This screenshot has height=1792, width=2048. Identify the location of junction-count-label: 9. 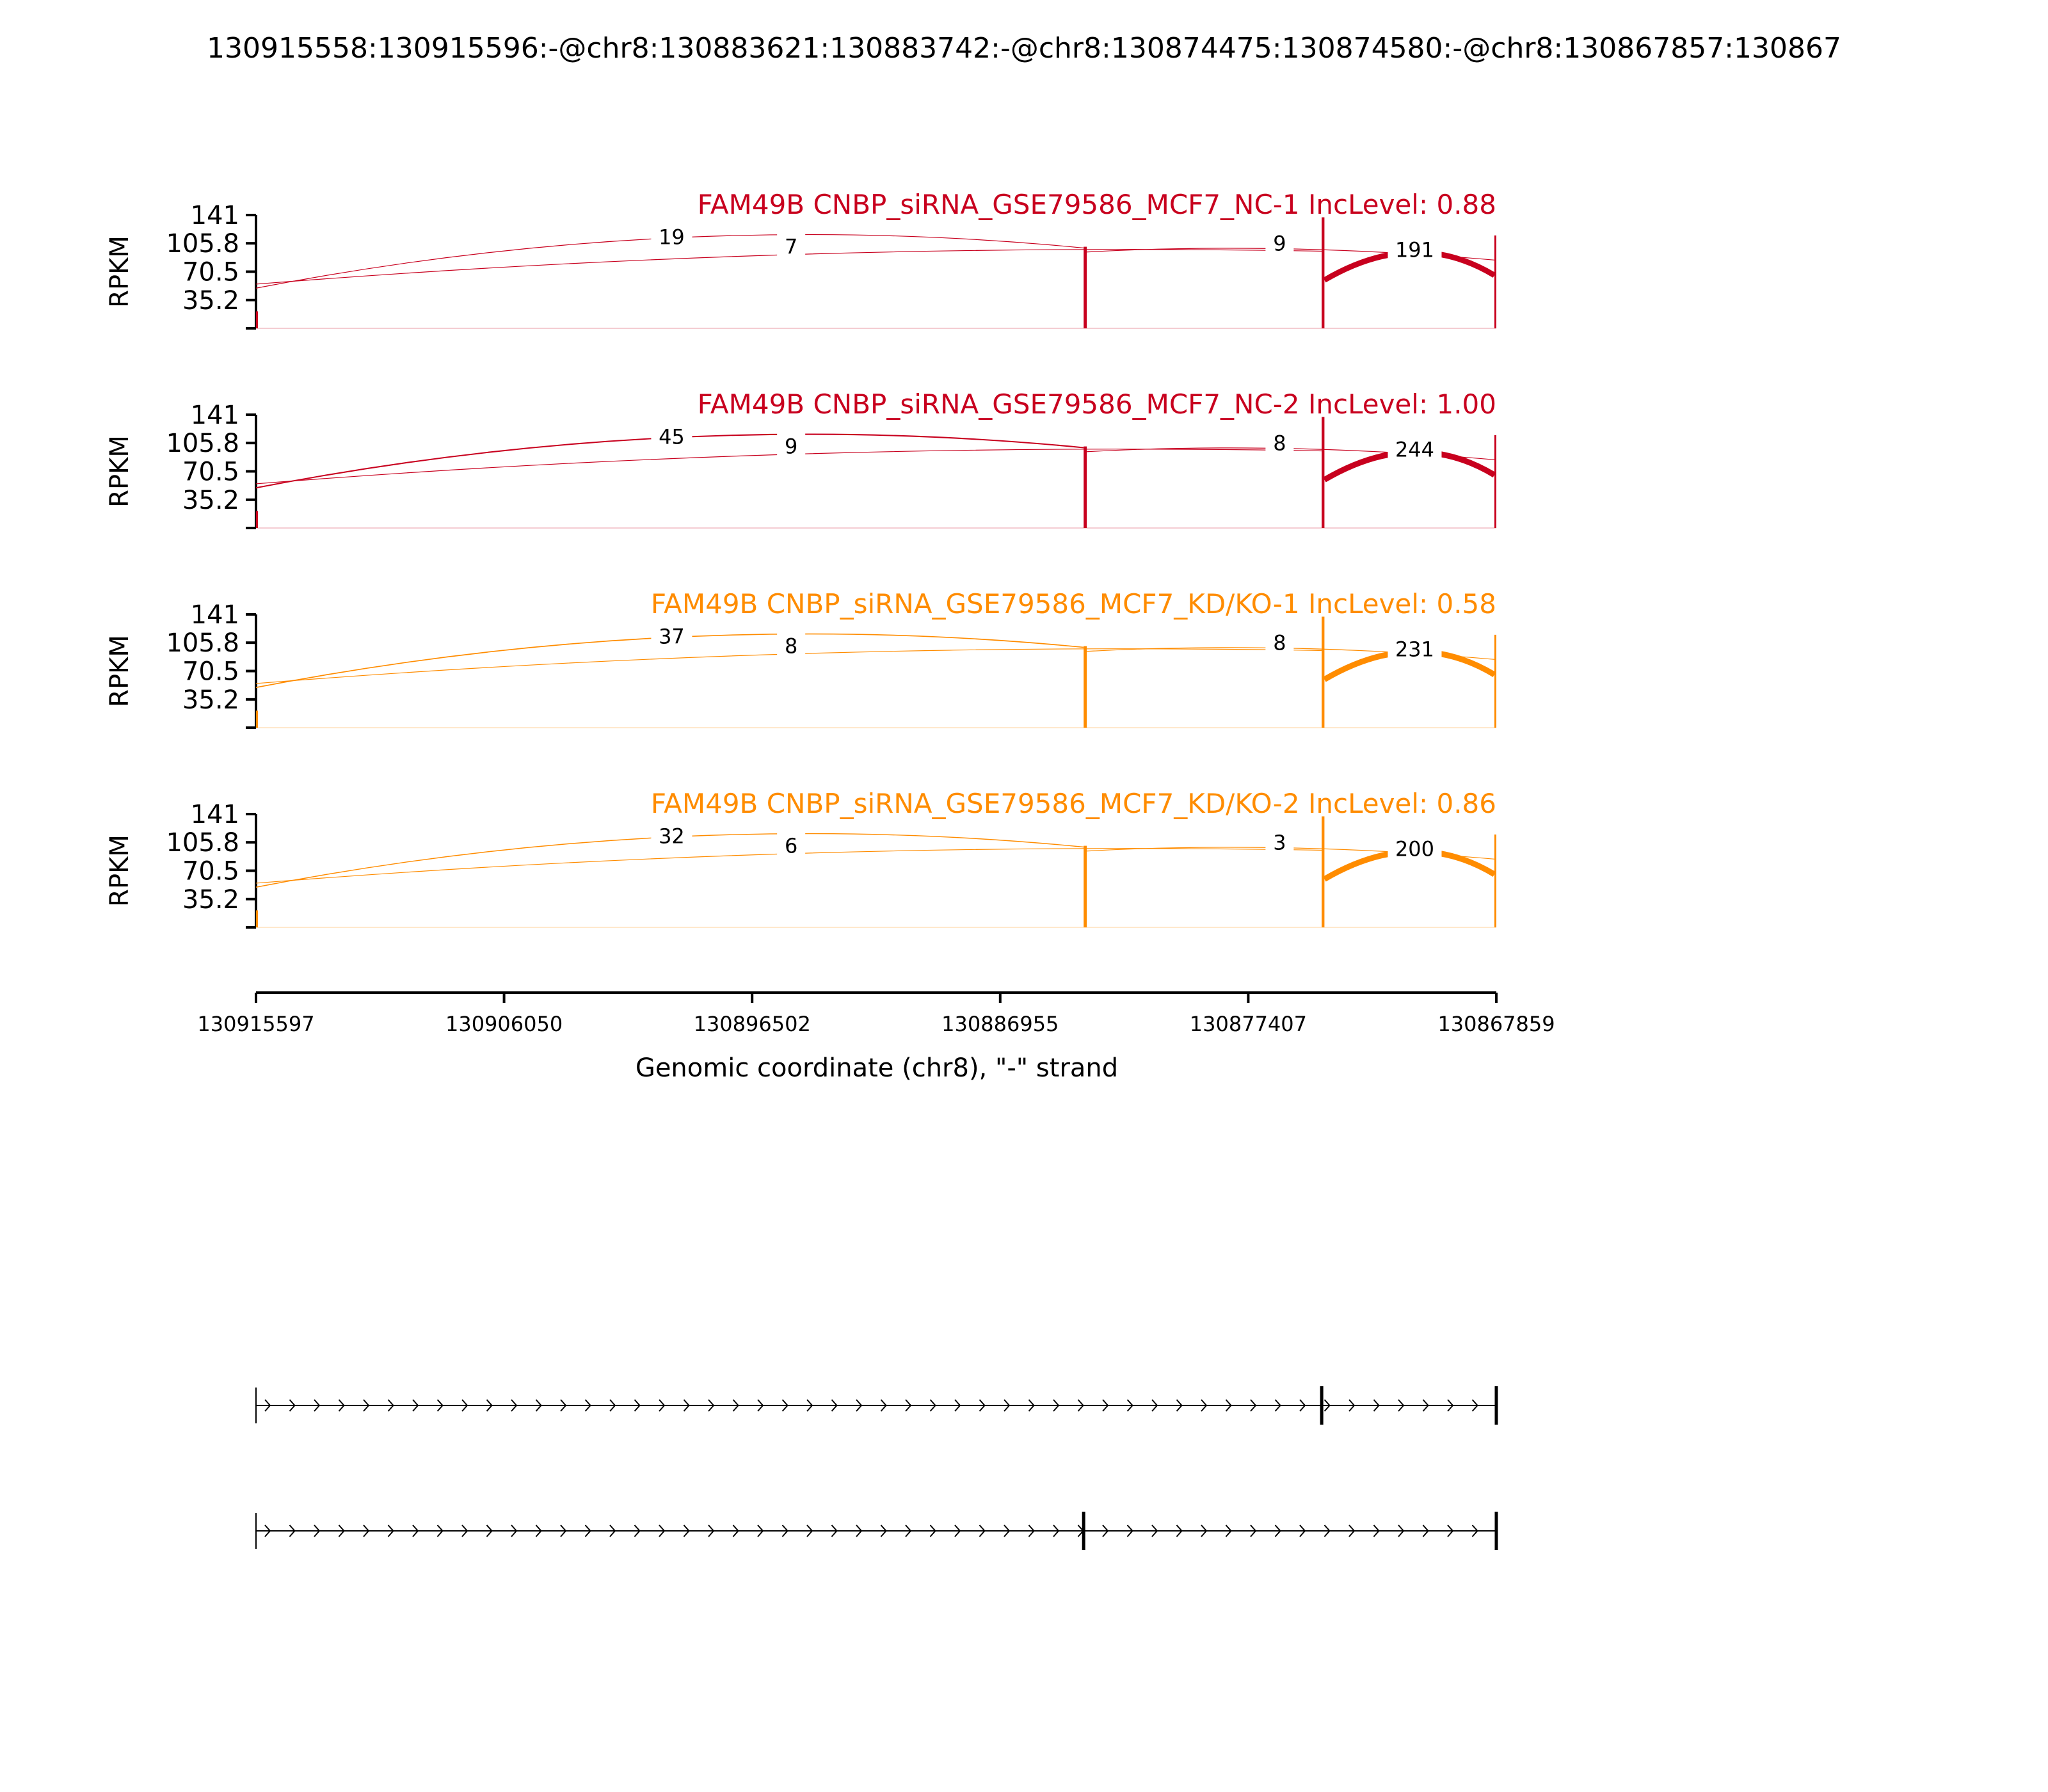
(791, 446).